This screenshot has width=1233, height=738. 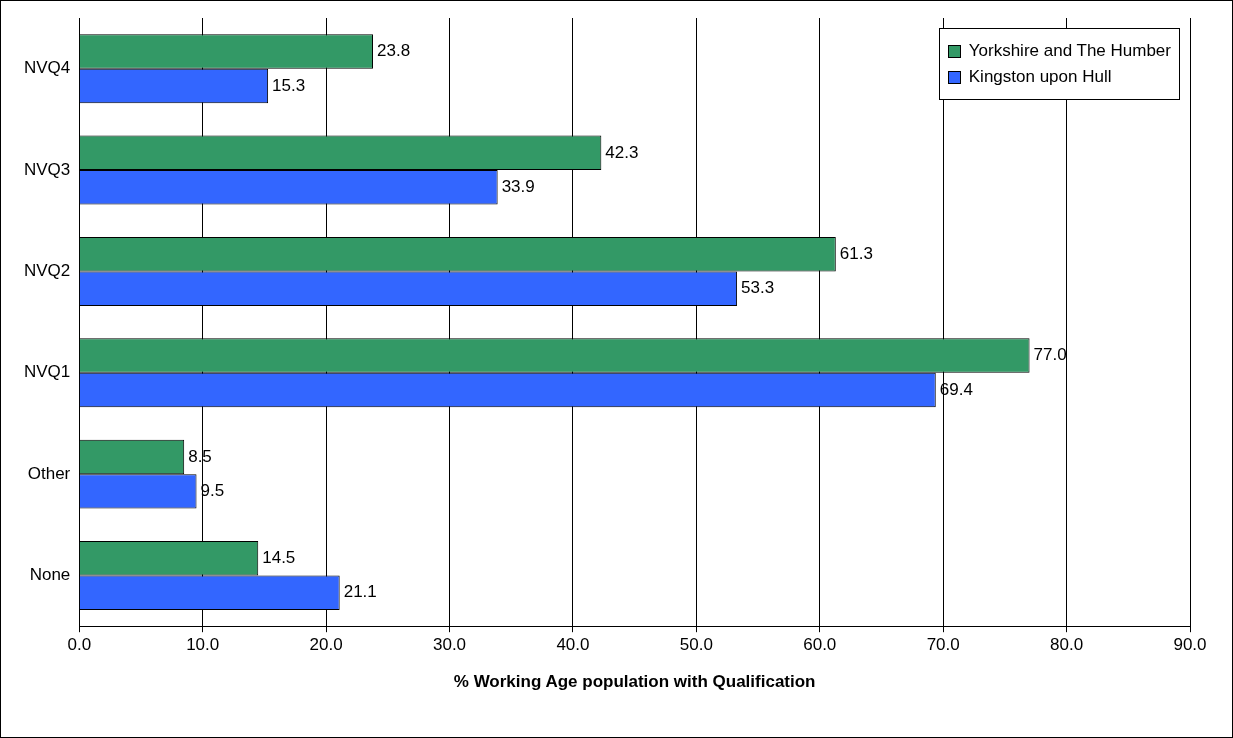 What do you see at coordinates (820, 645) in the screenshot?
I see `x-tick-label: 60.0` at bounding box center [820, 645].